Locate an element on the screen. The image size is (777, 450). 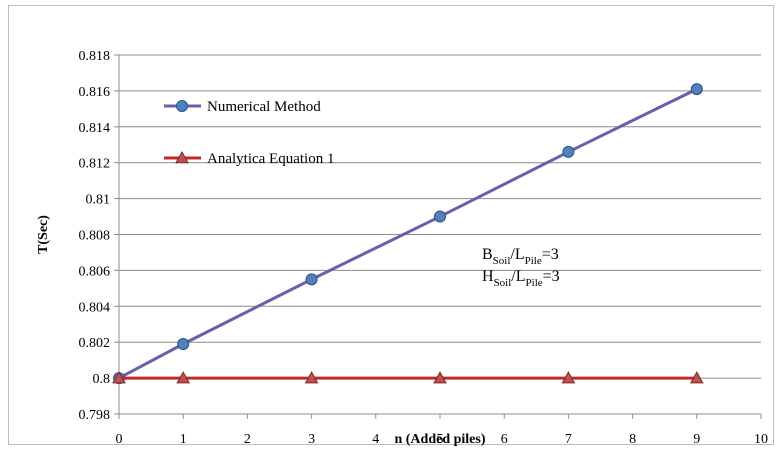
y-tick-label: 0.802 is located at coordinates (95, 343).